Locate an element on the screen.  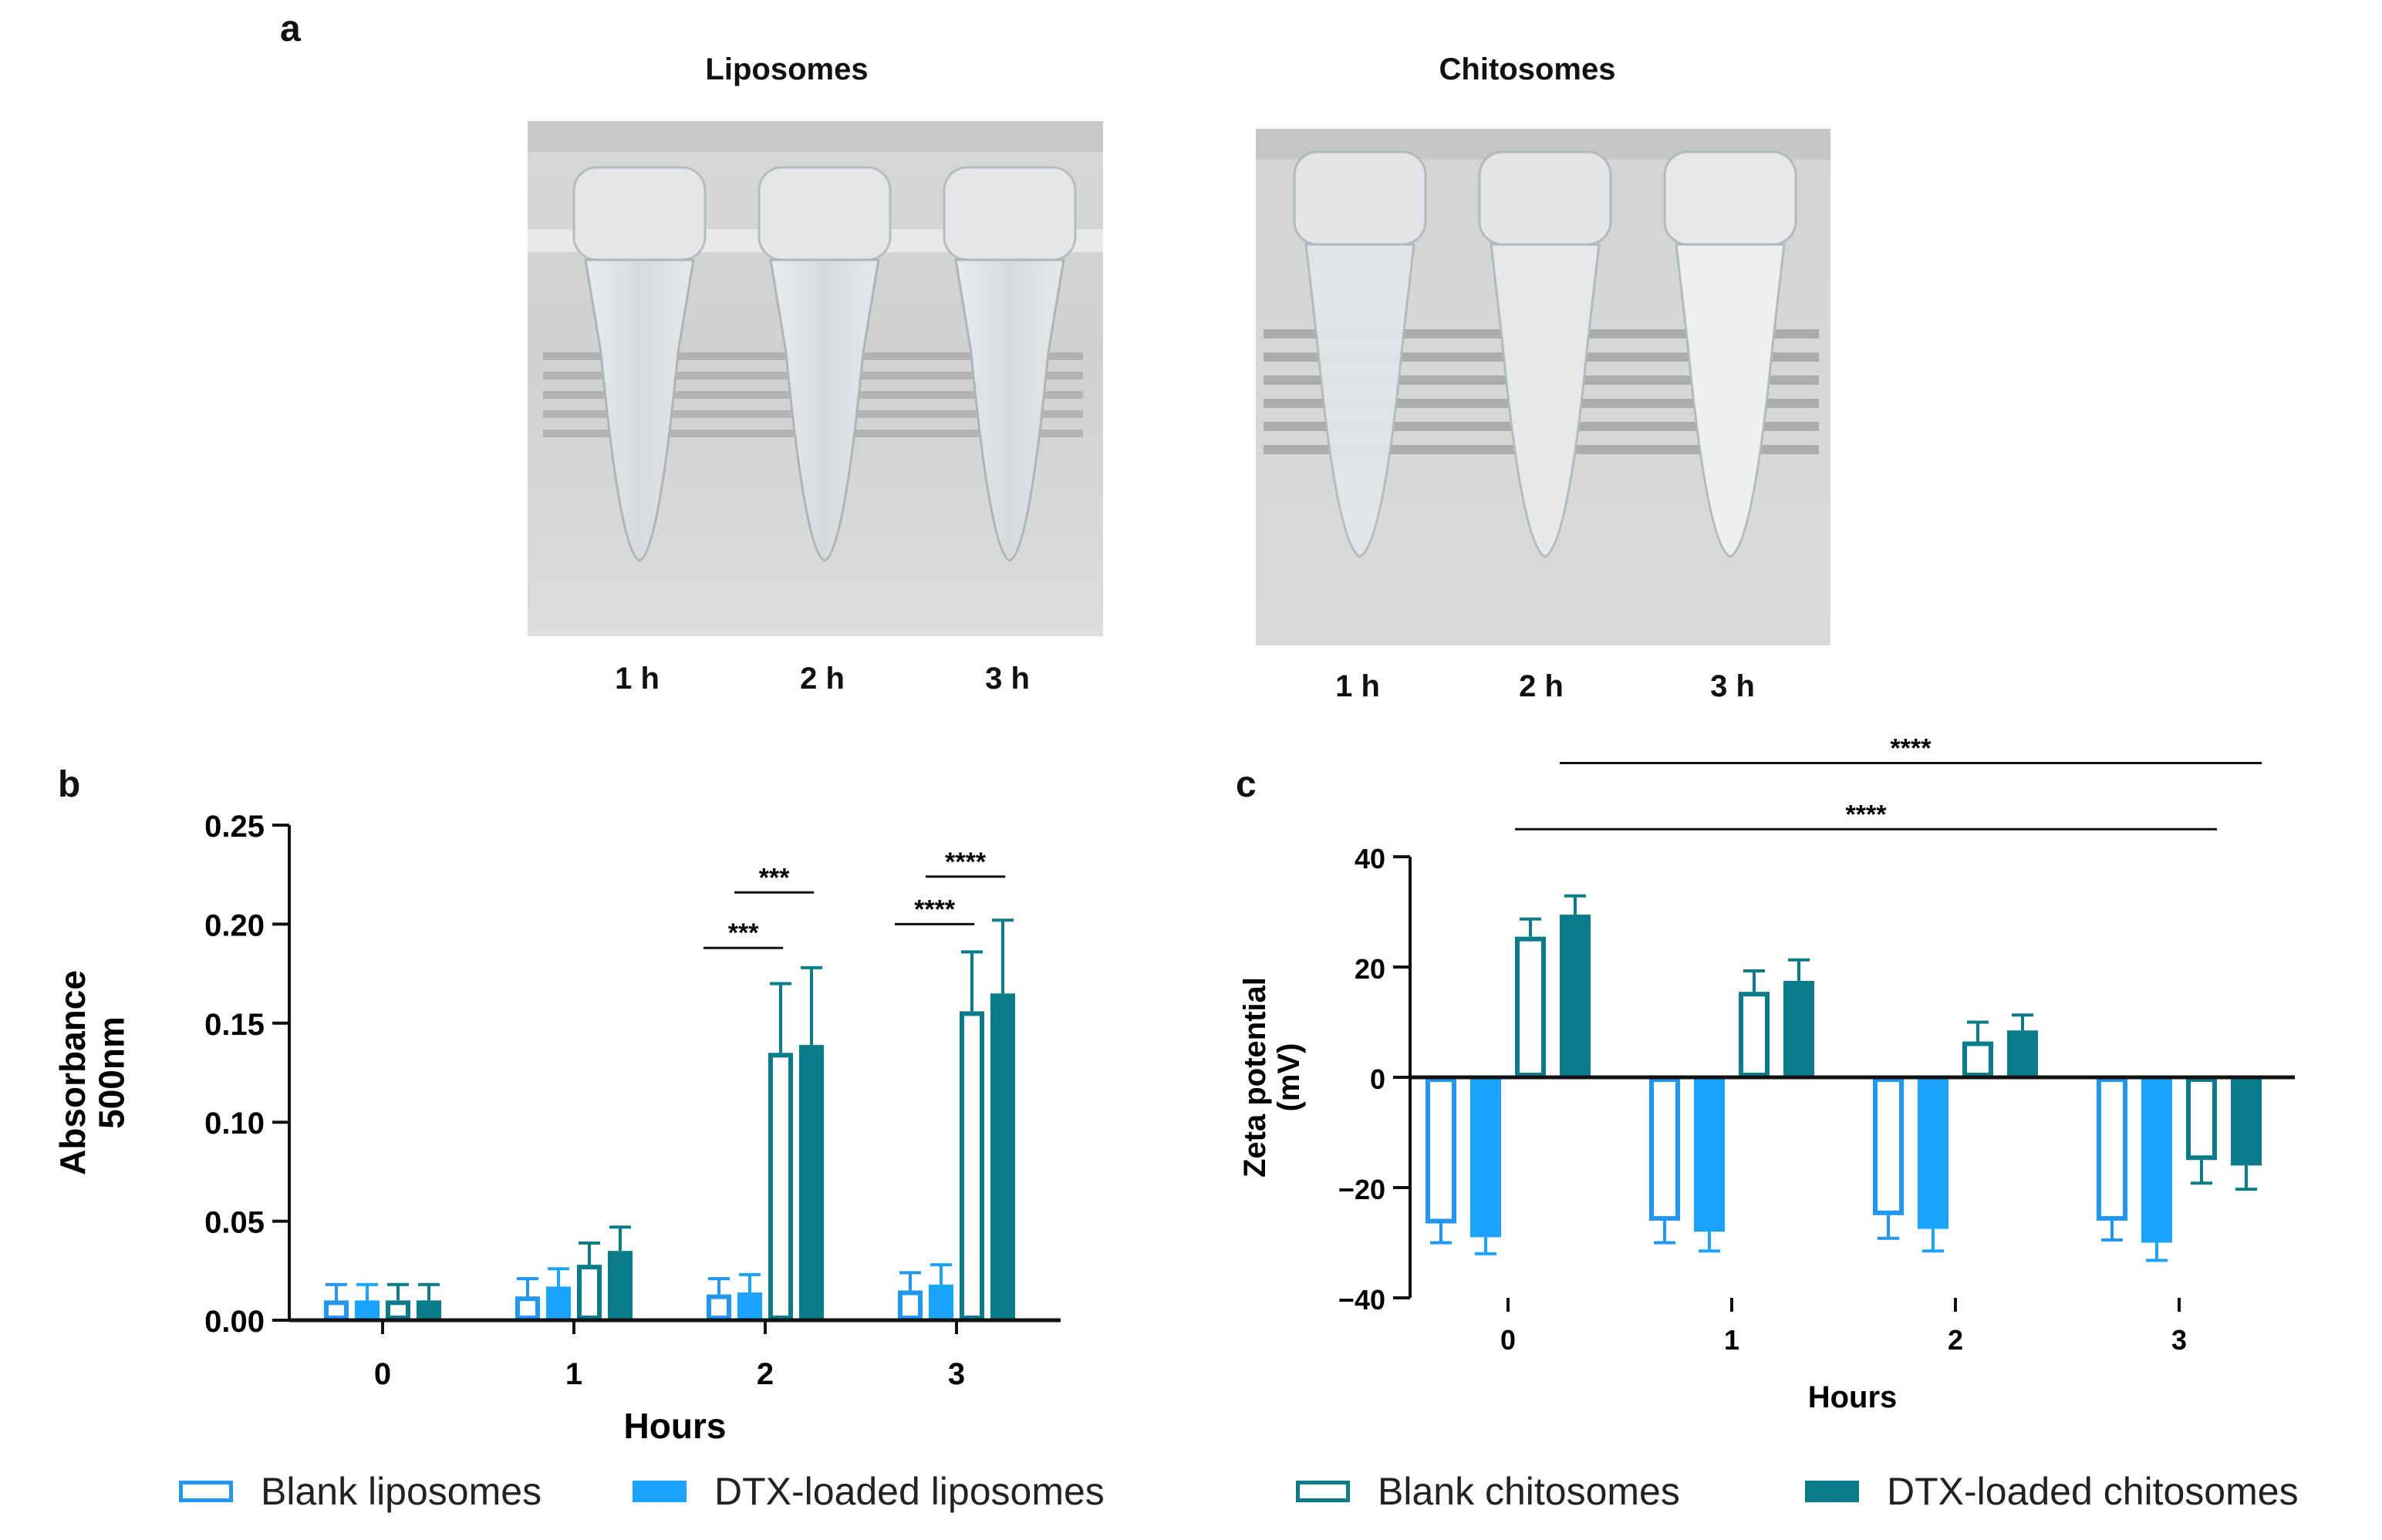
legend-swatch-blank-chitosomes is located at coordinates (1323, 1492).